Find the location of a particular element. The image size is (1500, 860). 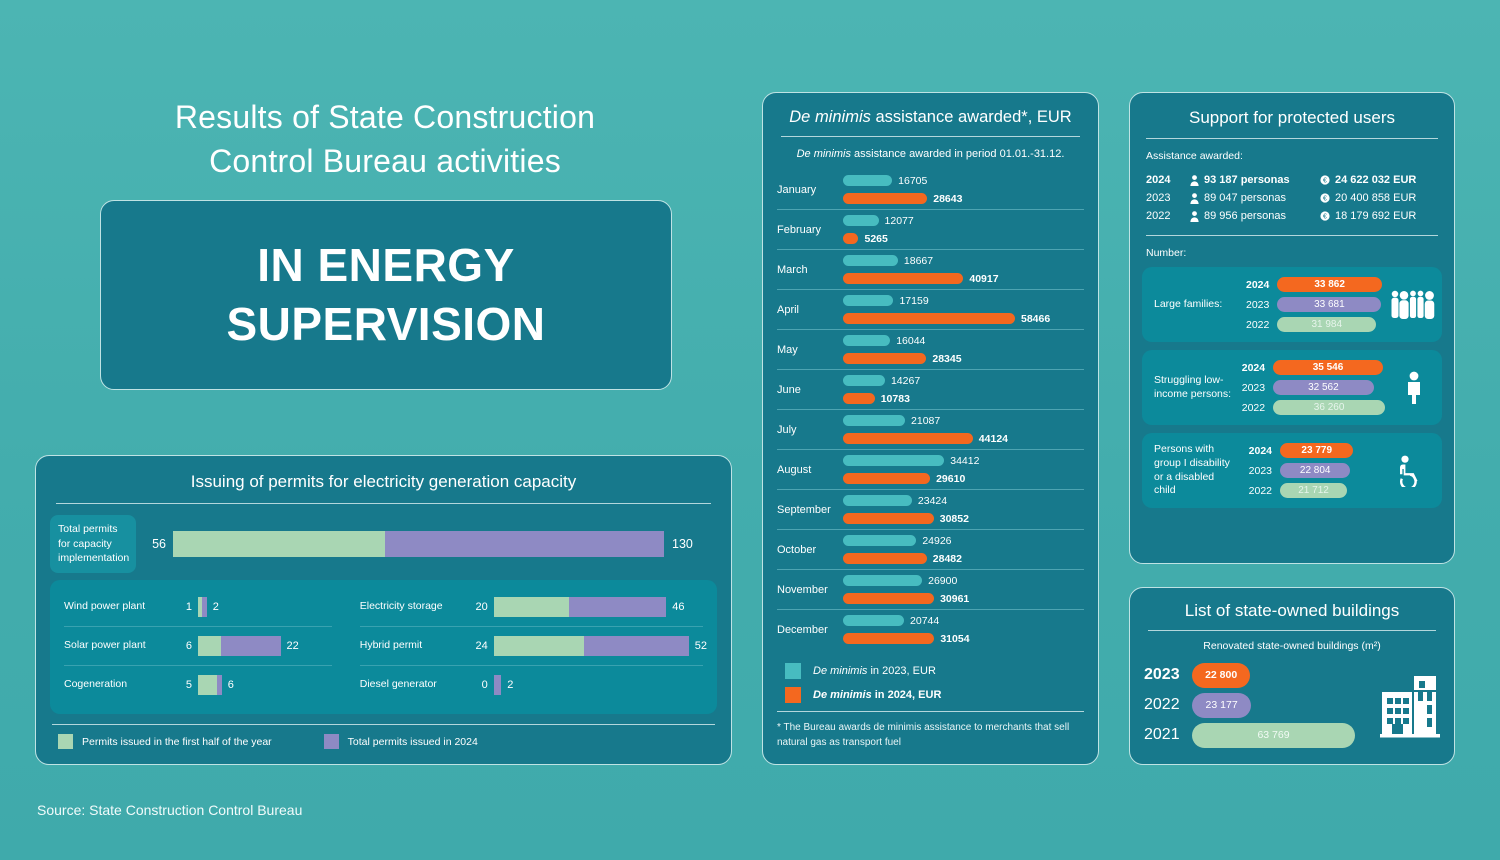

legend-item-2024: De minimis in 2024, EUR is located at coordinates (941, 695).